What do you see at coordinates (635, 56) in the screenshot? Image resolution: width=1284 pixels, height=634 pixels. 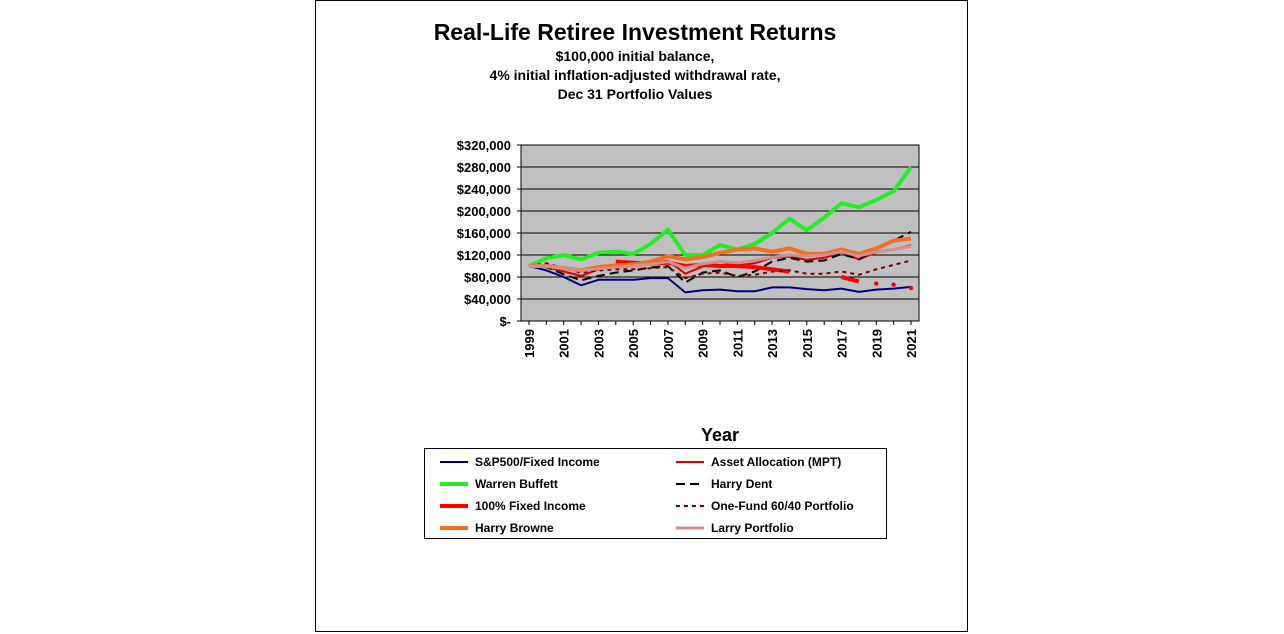 I see `chart-subtitle-line-1: $100,000 initial balance,` at bounding box center [635, 56].